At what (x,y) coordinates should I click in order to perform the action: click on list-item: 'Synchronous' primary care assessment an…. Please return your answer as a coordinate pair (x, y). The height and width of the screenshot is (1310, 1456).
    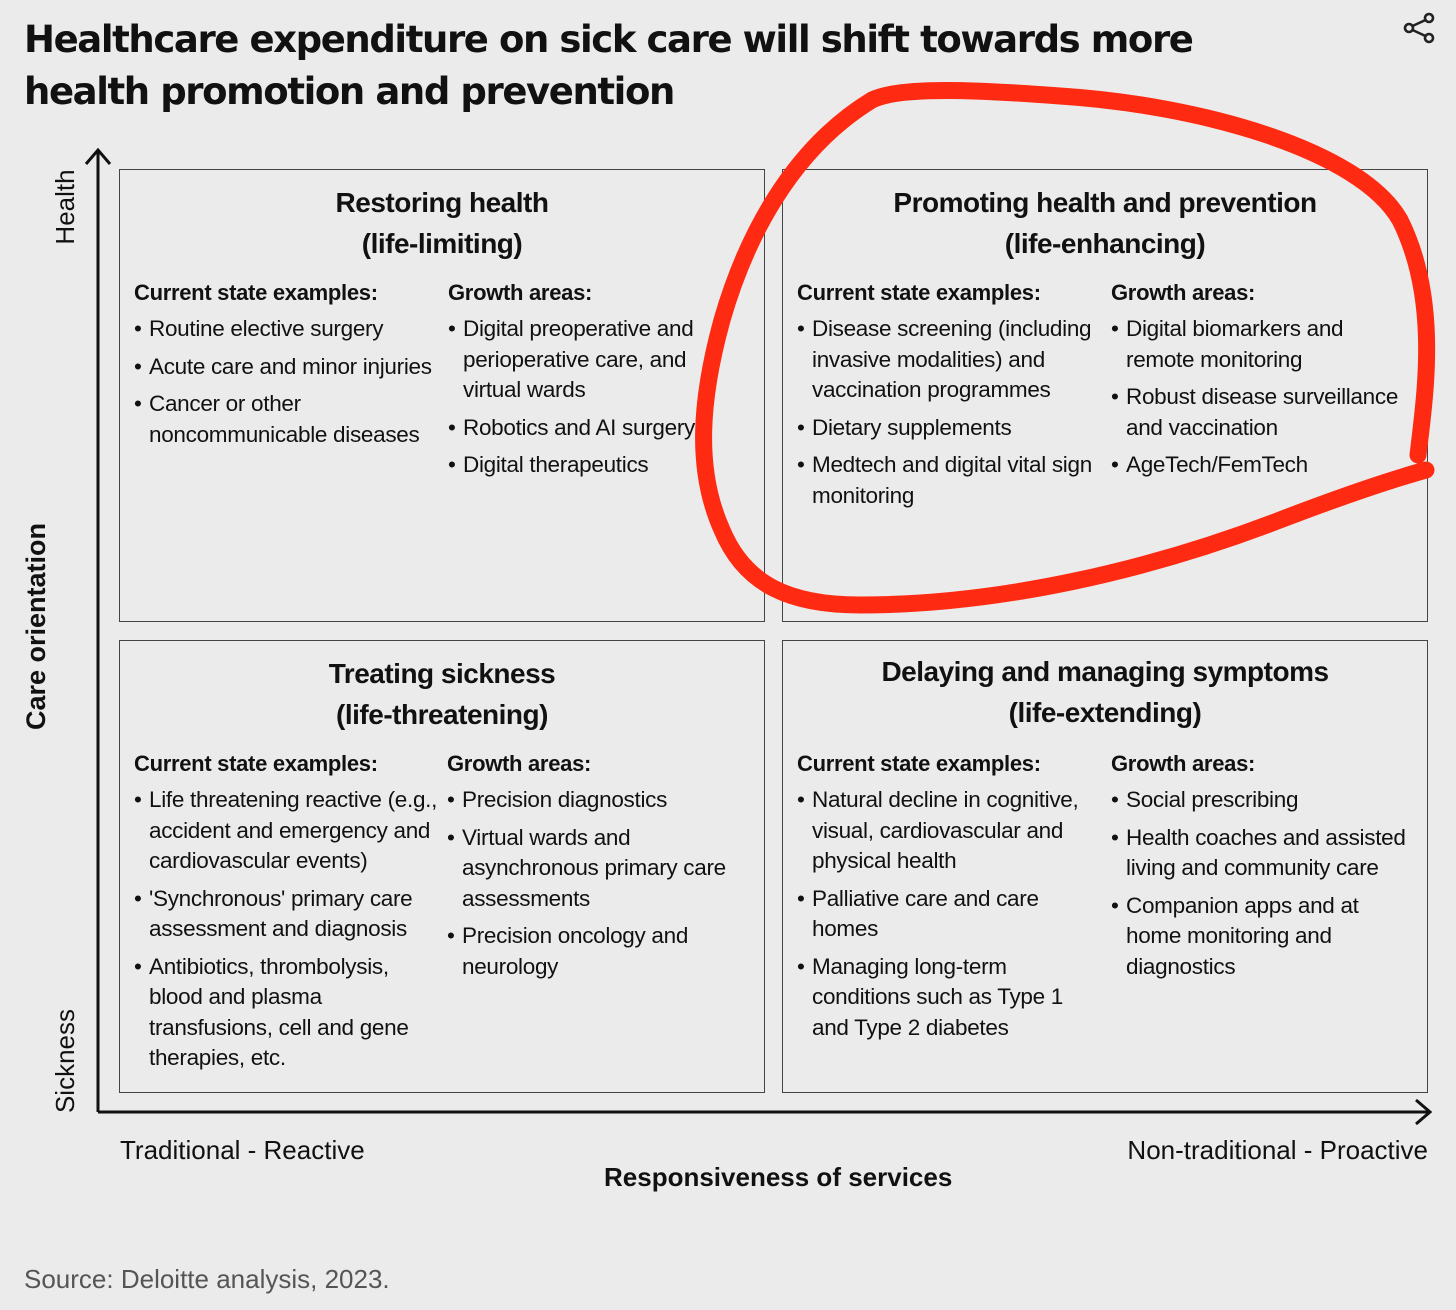
    Looking at the image, I should click on (289, 914).